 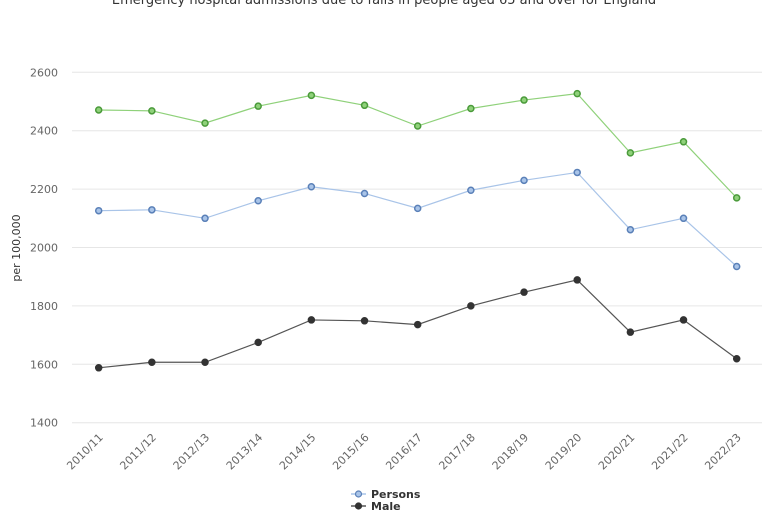 What do you see at coordinates (44, 189) in the screenshot?
I see `y-tick-label: 2200` at bounding box center [44, 189].